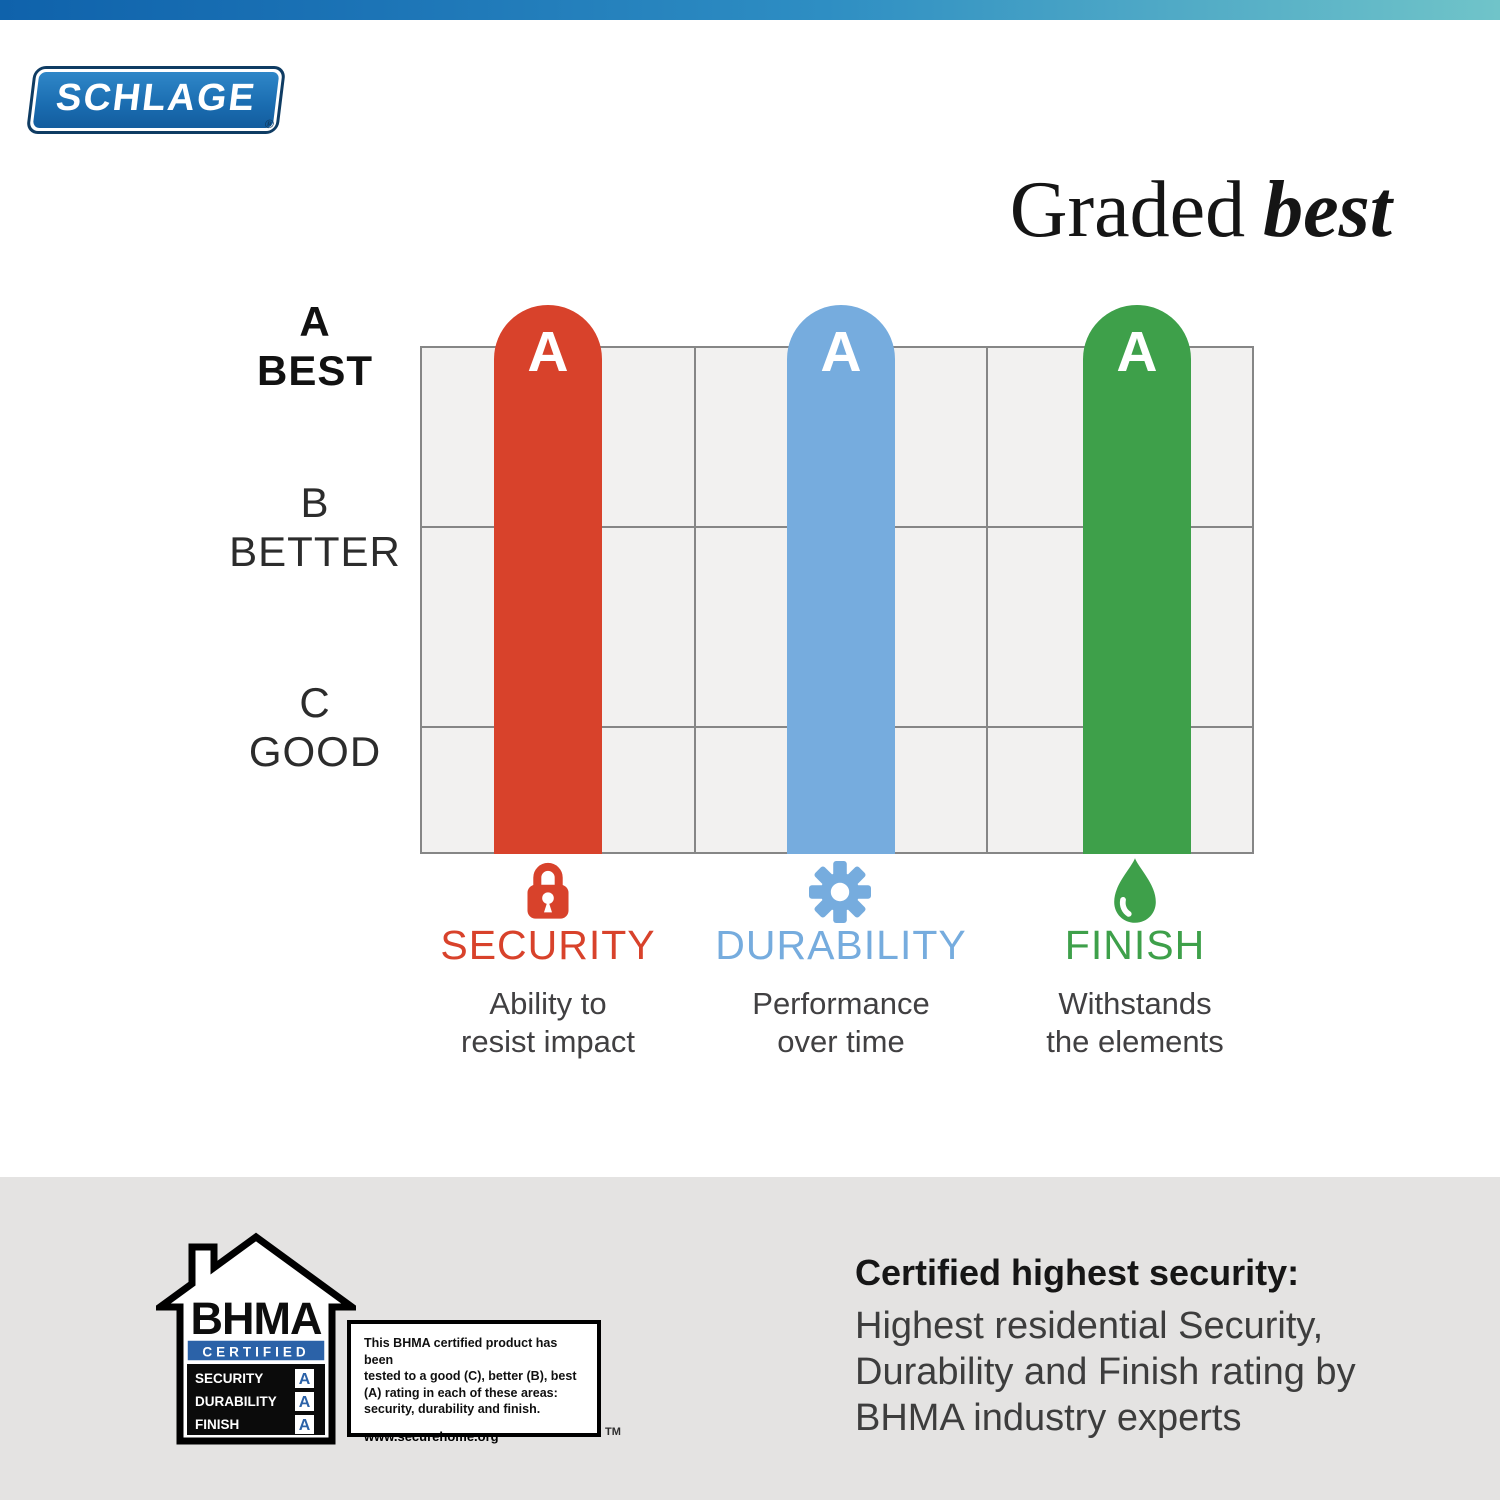 The height and width of the screenshot is (1500, 1500). What do you see at coordinates (548, 352) in the screenshot?
I see `bar-security-grade: A` at bounding box center [548, 352].